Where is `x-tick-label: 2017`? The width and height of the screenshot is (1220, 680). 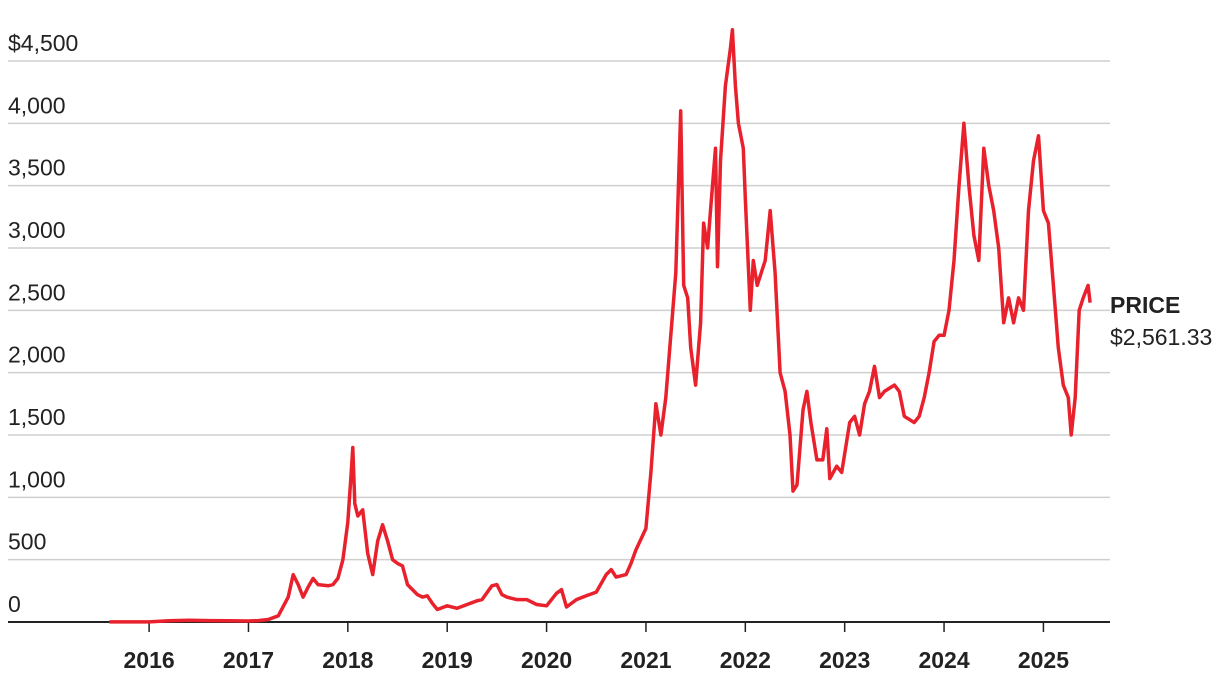 x-tick-label: 2017 is located at coordinates (248, 660).